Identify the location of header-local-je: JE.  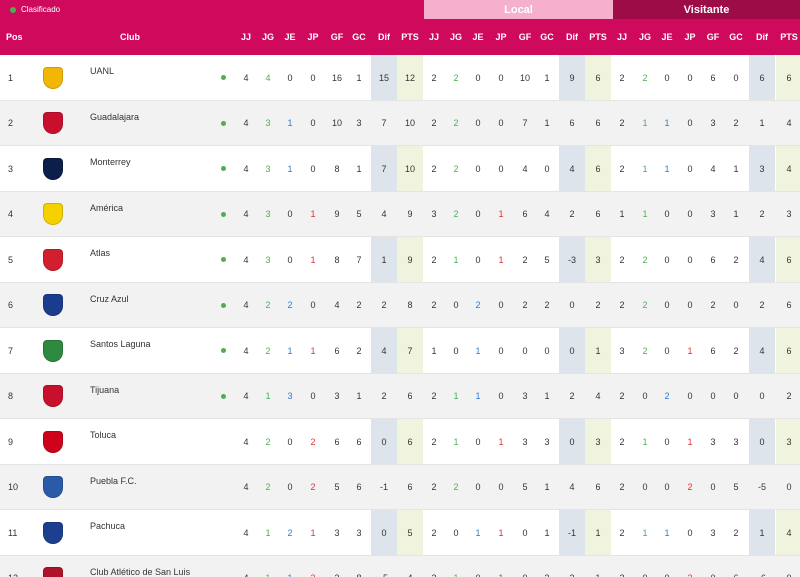
(478, 37).